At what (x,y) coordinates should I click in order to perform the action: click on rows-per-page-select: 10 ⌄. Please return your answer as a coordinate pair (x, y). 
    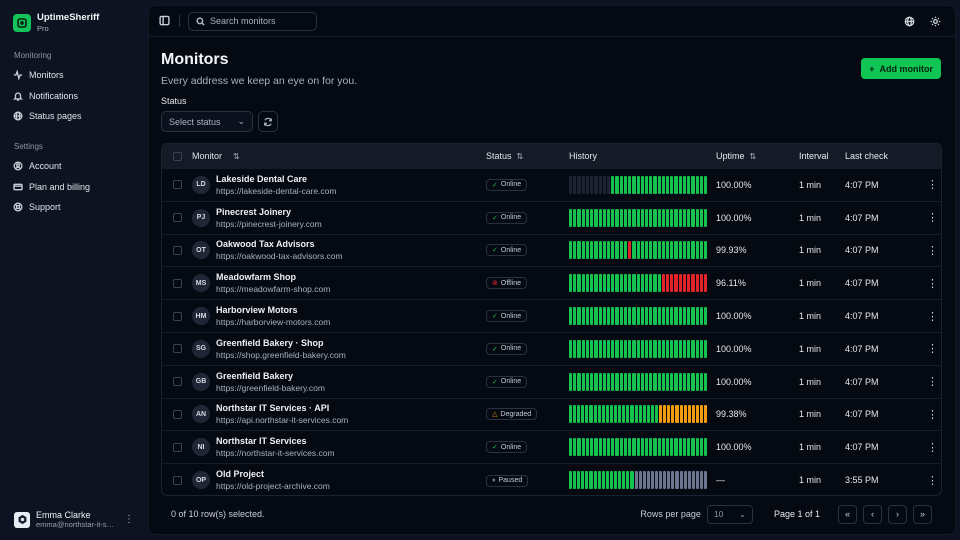
    Looking at the image, I should click on (729, 514).